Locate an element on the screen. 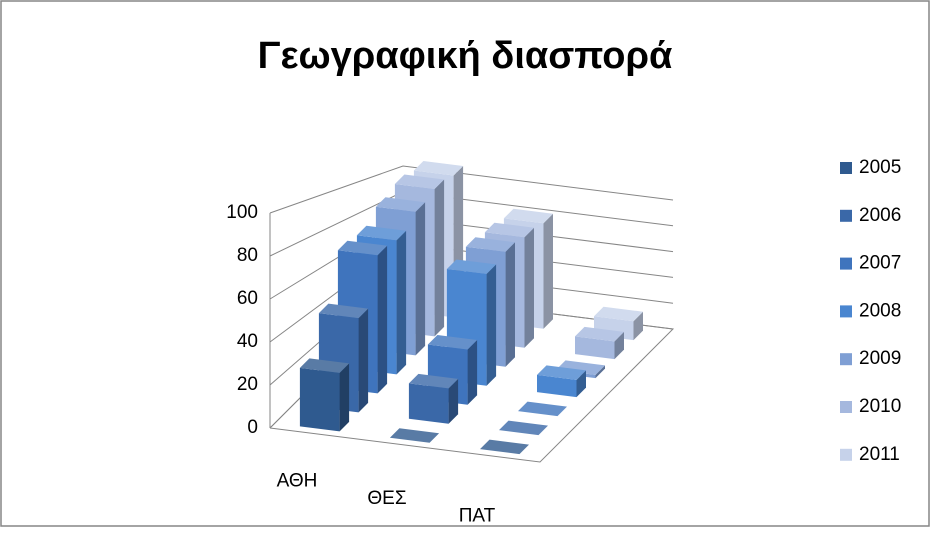 The width and height of the screenshot is (932, 533). y-tick-label: 40 is located at coordinates (247, 341).